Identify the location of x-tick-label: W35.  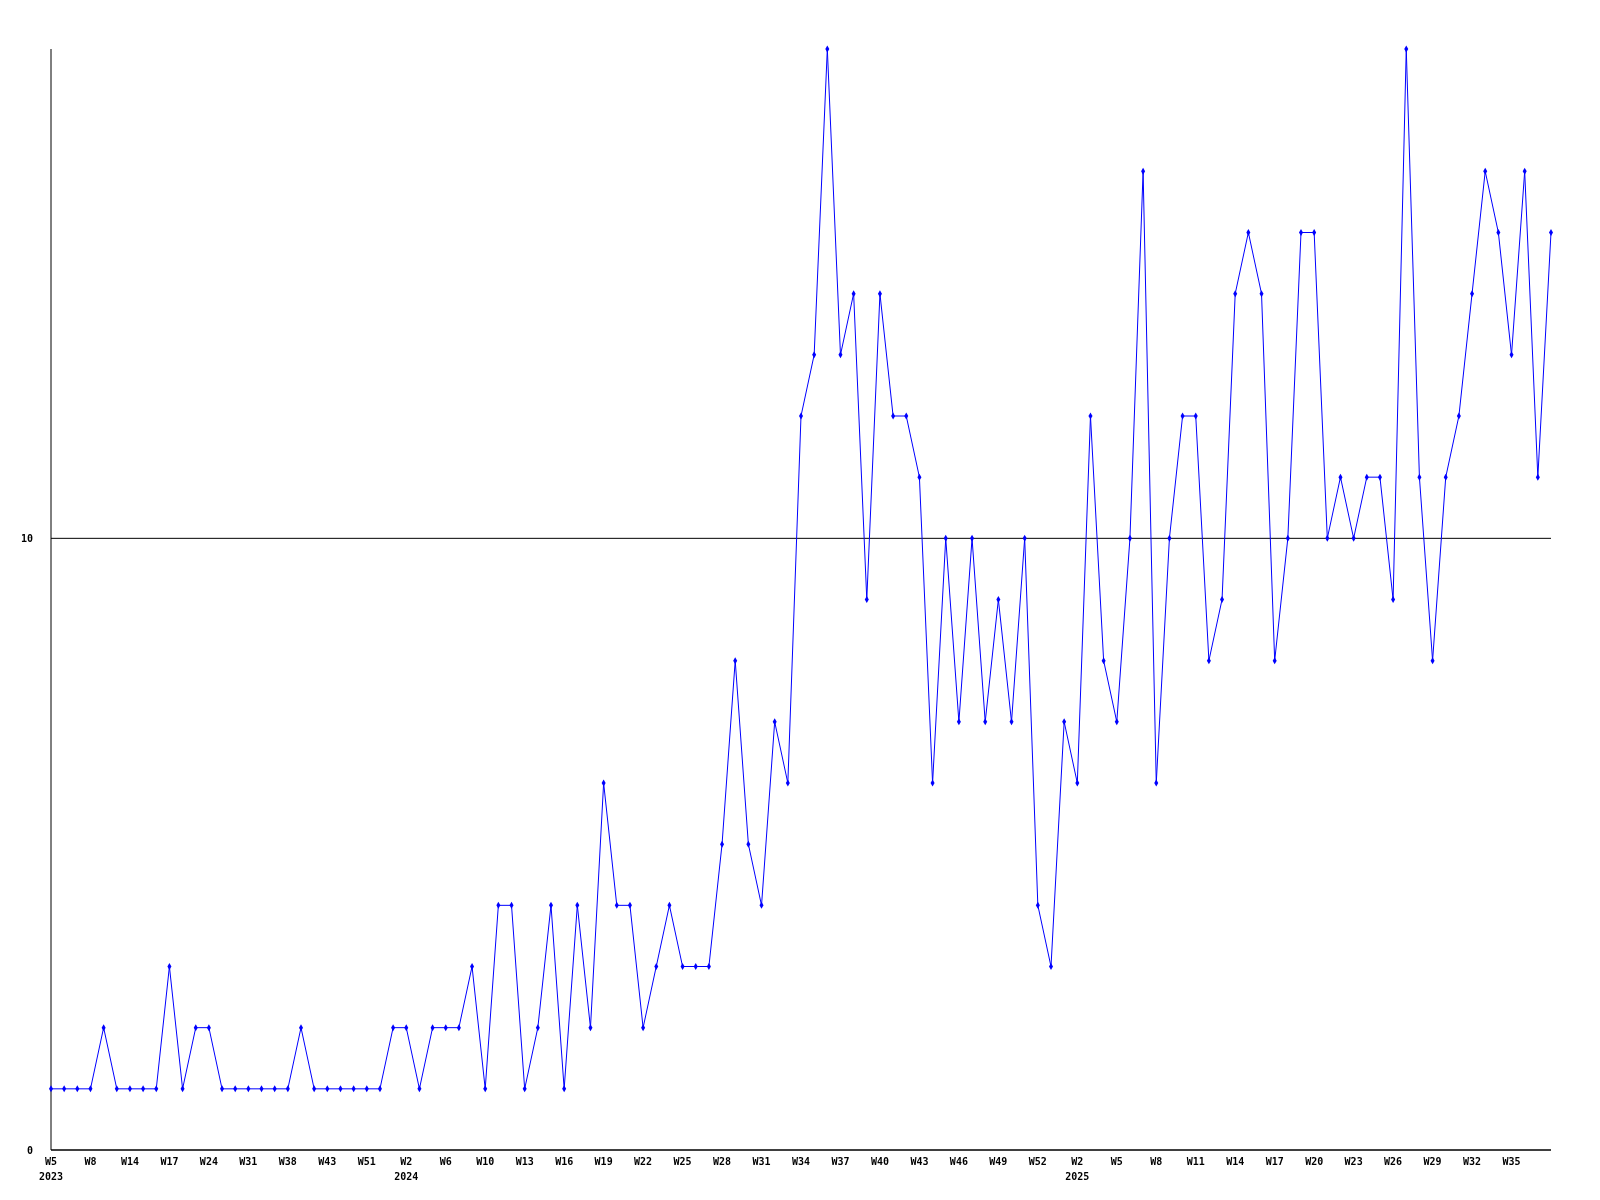
(1511, 1161).